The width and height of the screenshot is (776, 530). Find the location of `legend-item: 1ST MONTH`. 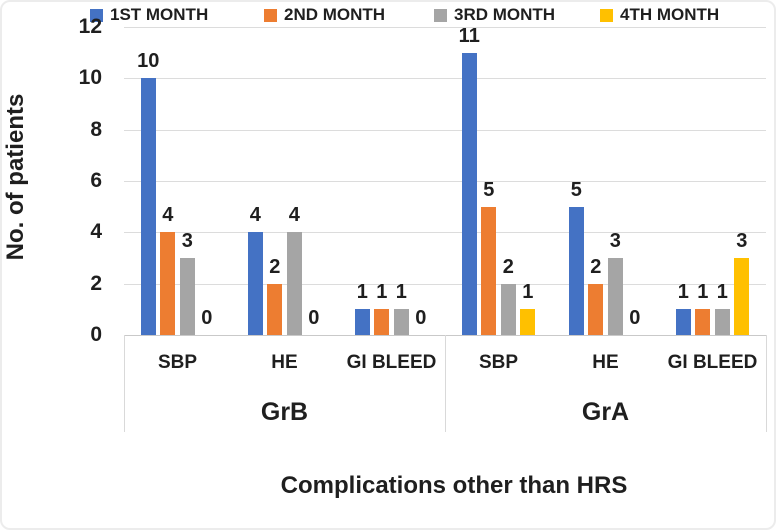

legend-item: 1ST MONTH is located at coordinates (149, 15).